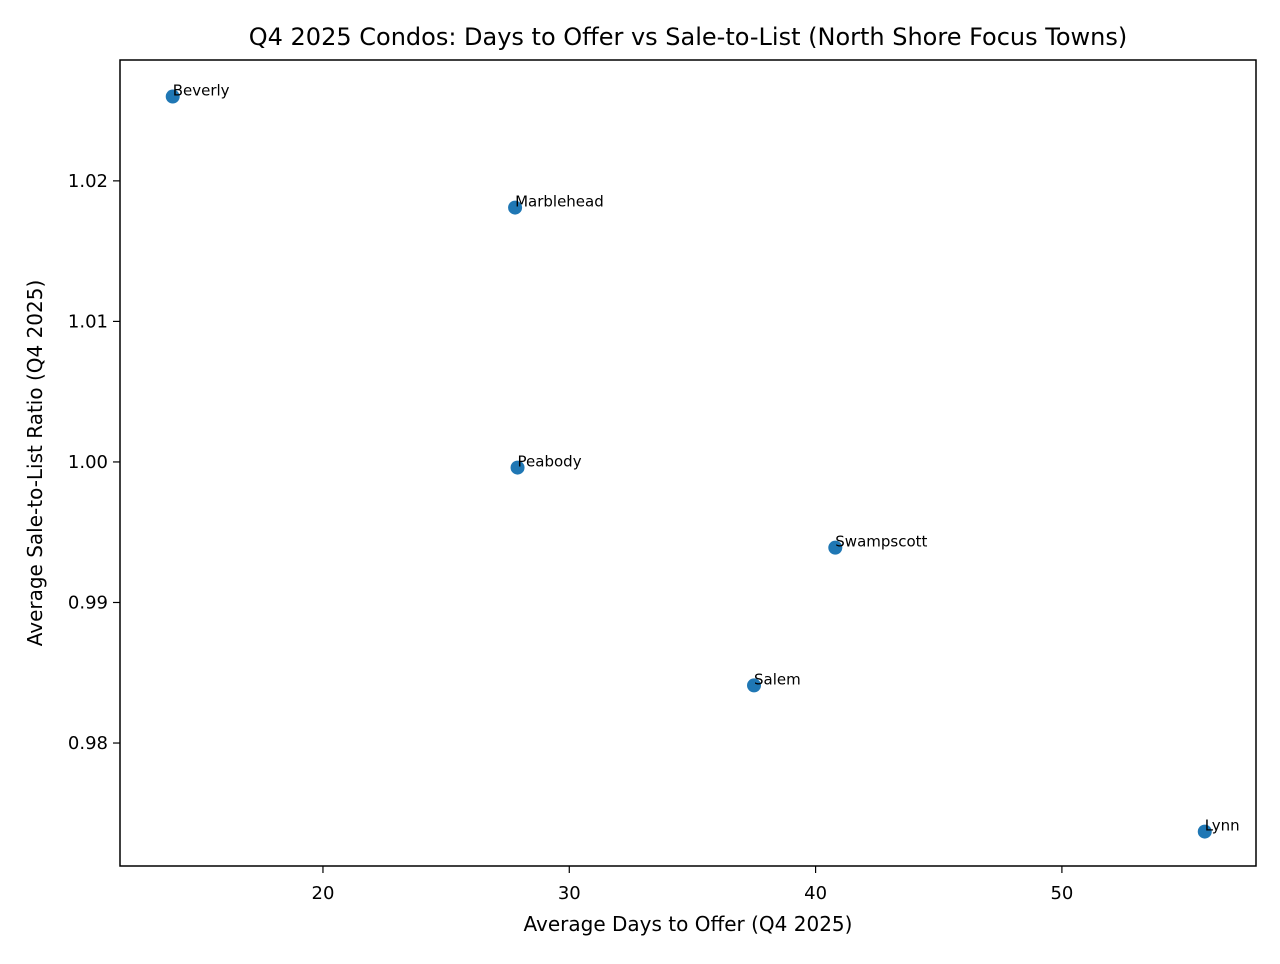 The height and width of the screenshot is (964, 1280). What do you see at coordinates (688, 924) in the screenshot?
I see `x-axis-label: Average Days to Offer (Q4 2025)` at bounding box center [688, 924].